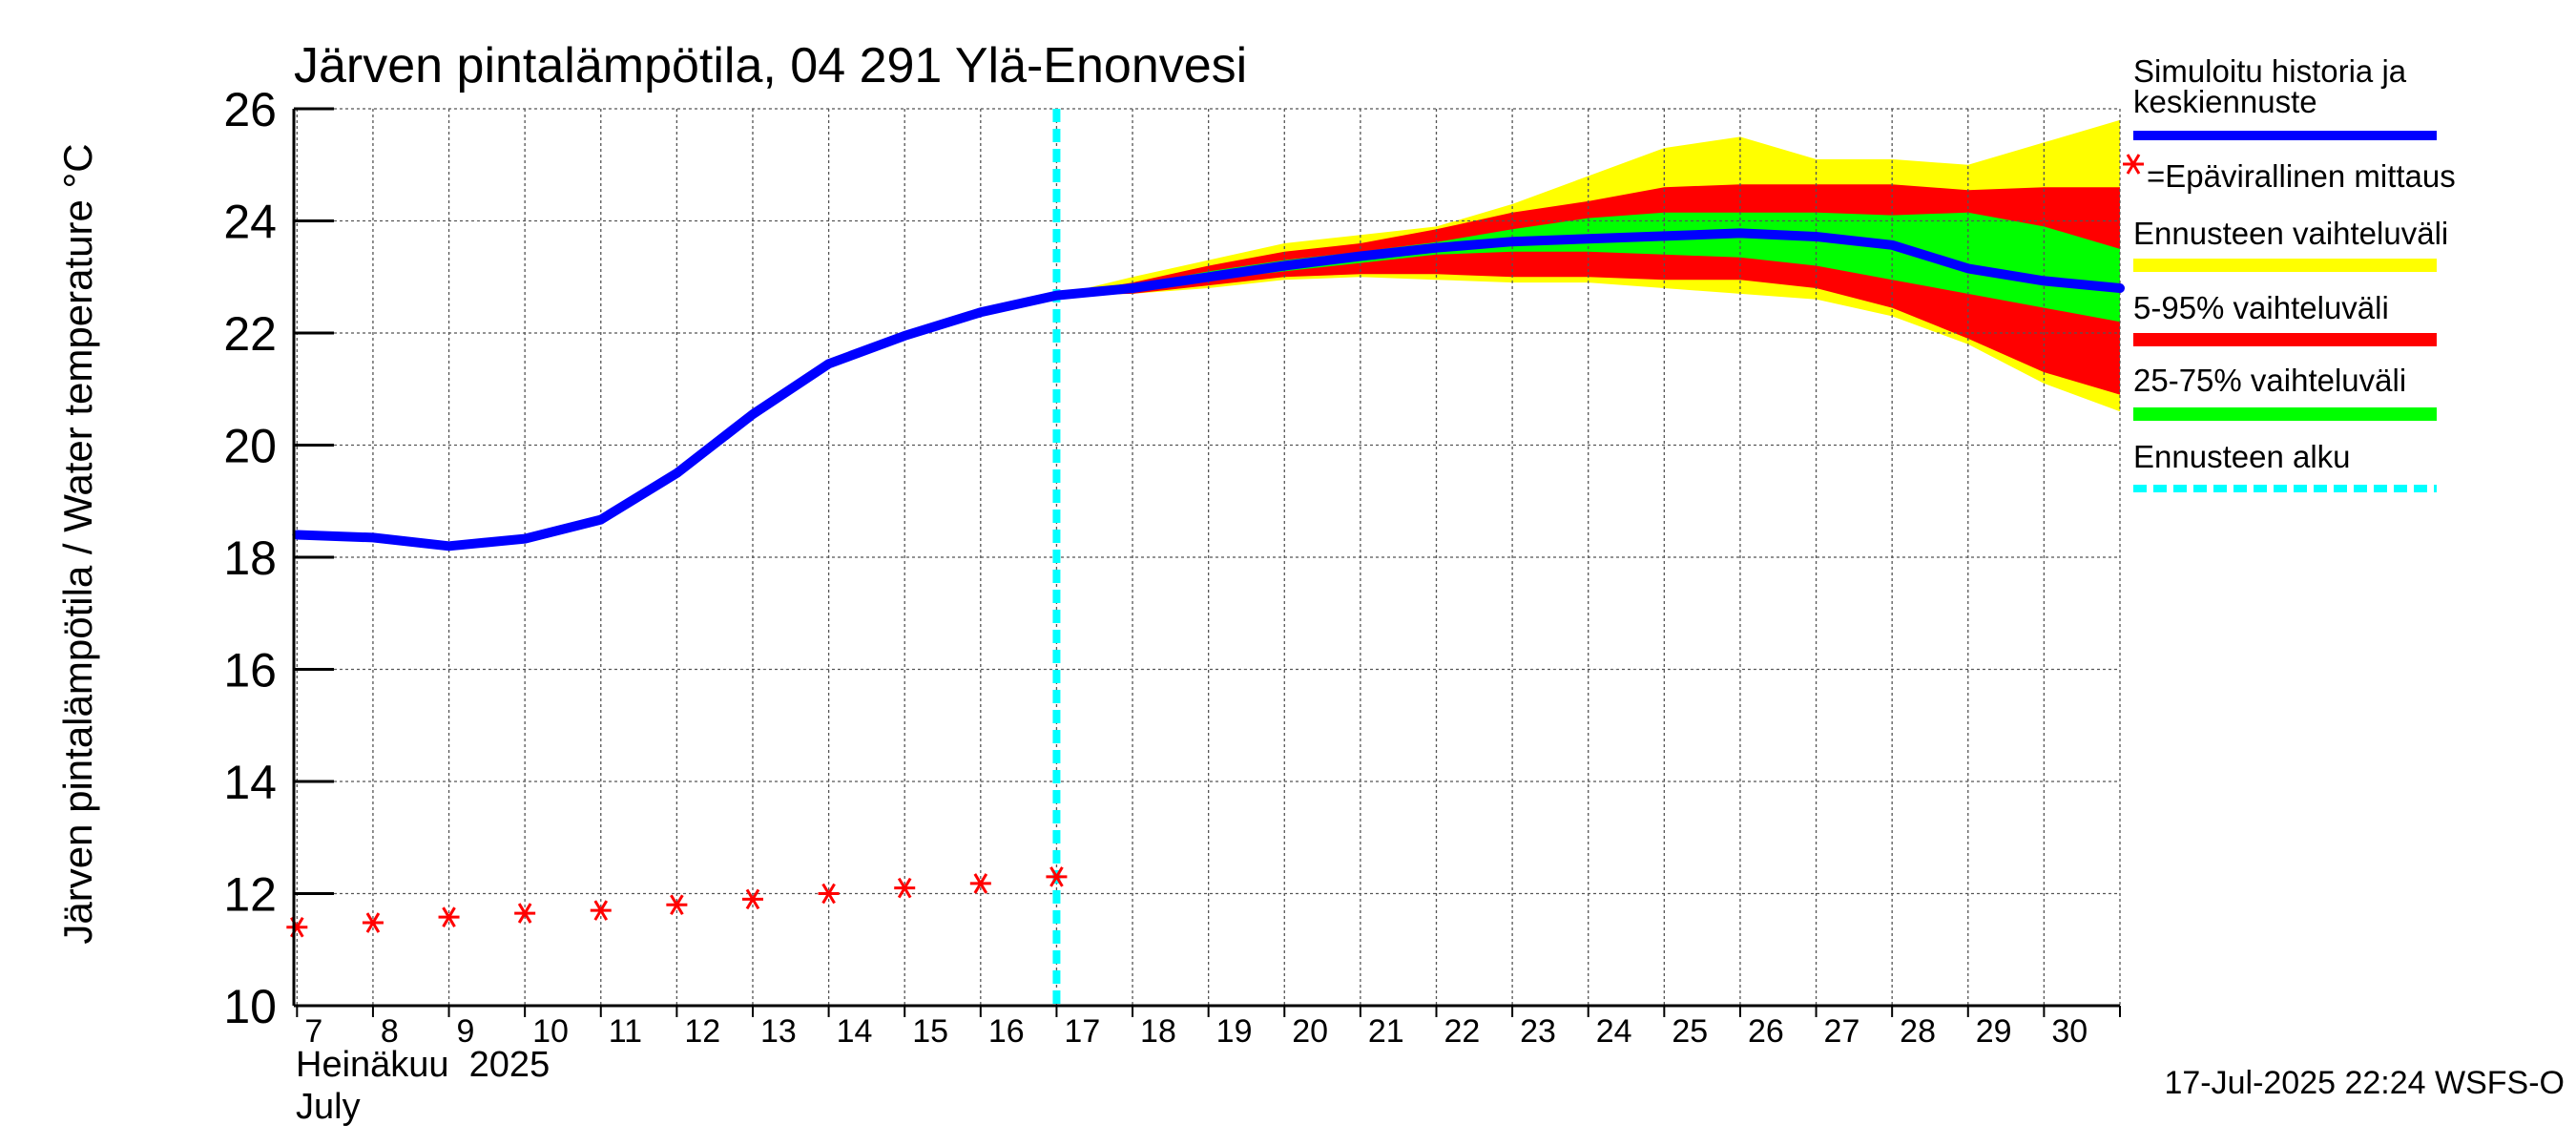  I want to click on x-tick-label: 16, so click(1006, 1031).